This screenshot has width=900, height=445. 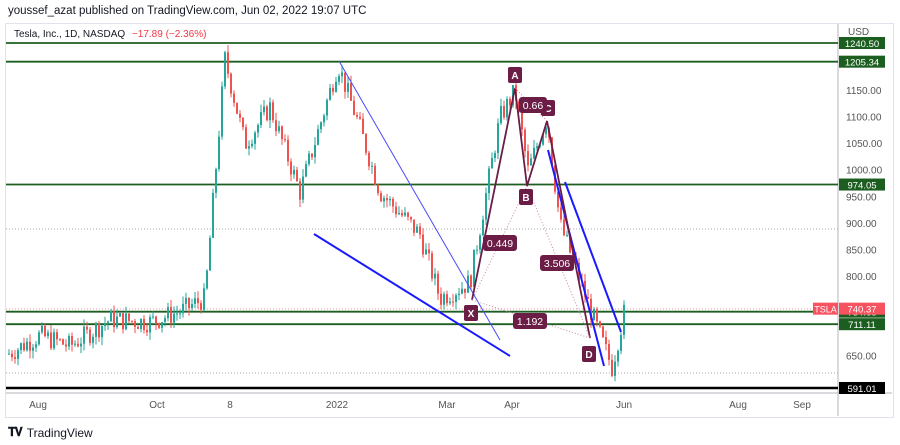 I want to click on price-tick: 1150.00, so click(x=864, y=91).